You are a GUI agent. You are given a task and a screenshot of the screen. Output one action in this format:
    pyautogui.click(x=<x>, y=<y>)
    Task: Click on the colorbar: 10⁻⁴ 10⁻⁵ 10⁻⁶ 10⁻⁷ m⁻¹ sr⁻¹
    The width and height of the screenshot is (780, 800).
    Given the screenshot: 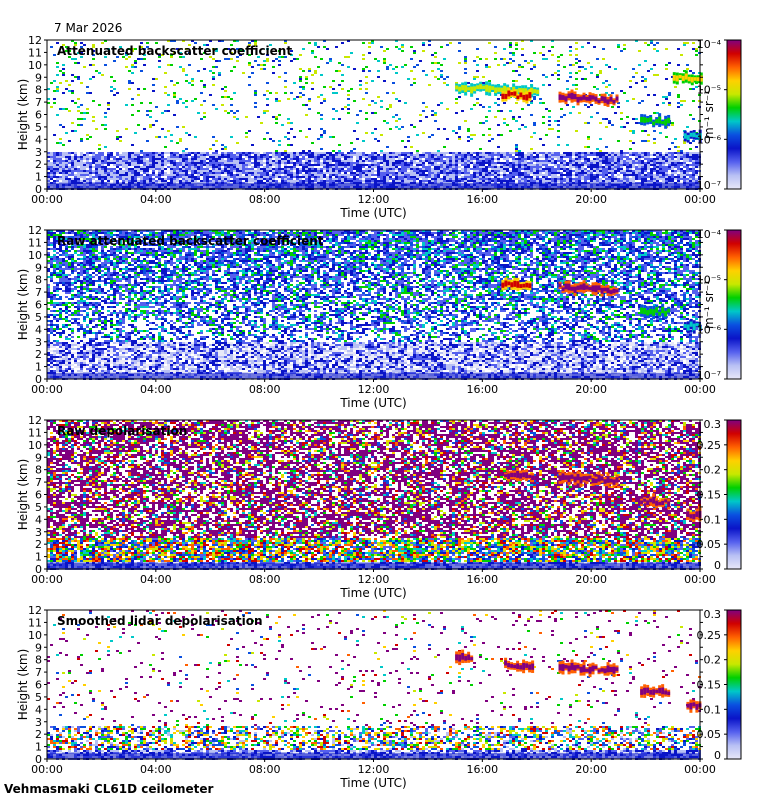 What is the action you would take?
    pyautogui.click(x=719, y=305)
    